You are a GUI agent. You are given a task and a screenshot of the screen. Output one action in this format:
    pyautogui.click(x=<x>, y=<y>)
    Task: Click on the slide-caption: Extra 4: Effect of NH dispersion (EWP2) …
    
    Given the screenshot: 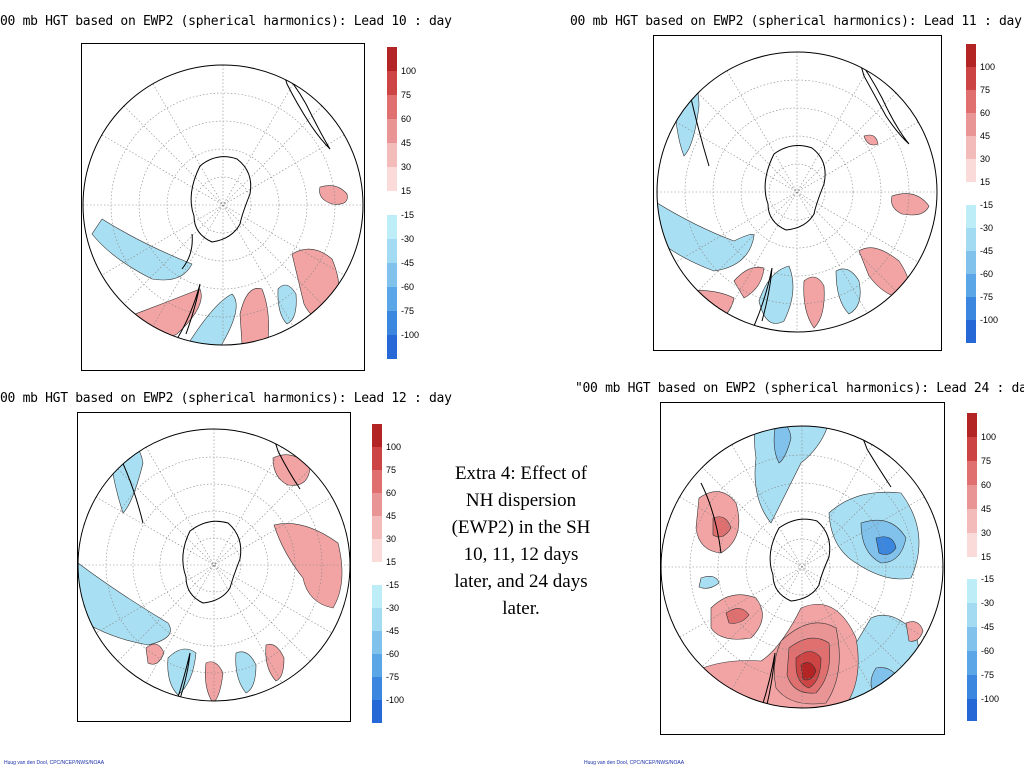 What is the action you would take?
    pyautogui.click(x=521, y=541)
    